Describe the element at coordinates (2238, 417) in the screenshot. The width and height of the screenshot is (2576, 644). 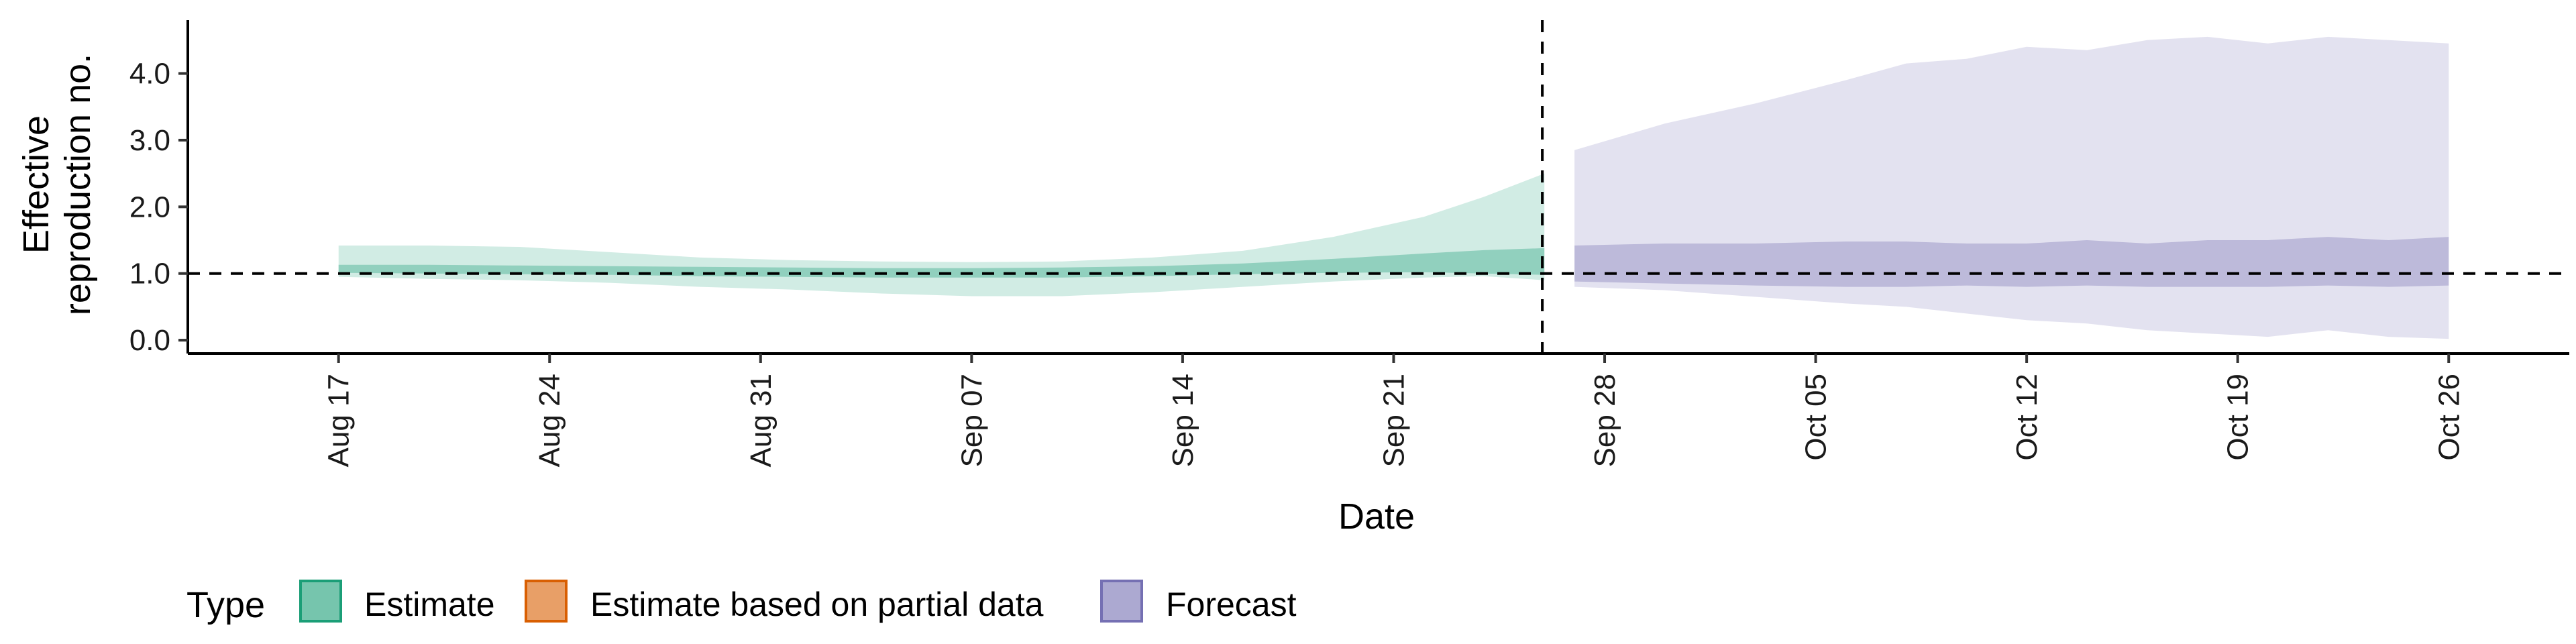
I see `x-tick-label: Oct 19` at that location.